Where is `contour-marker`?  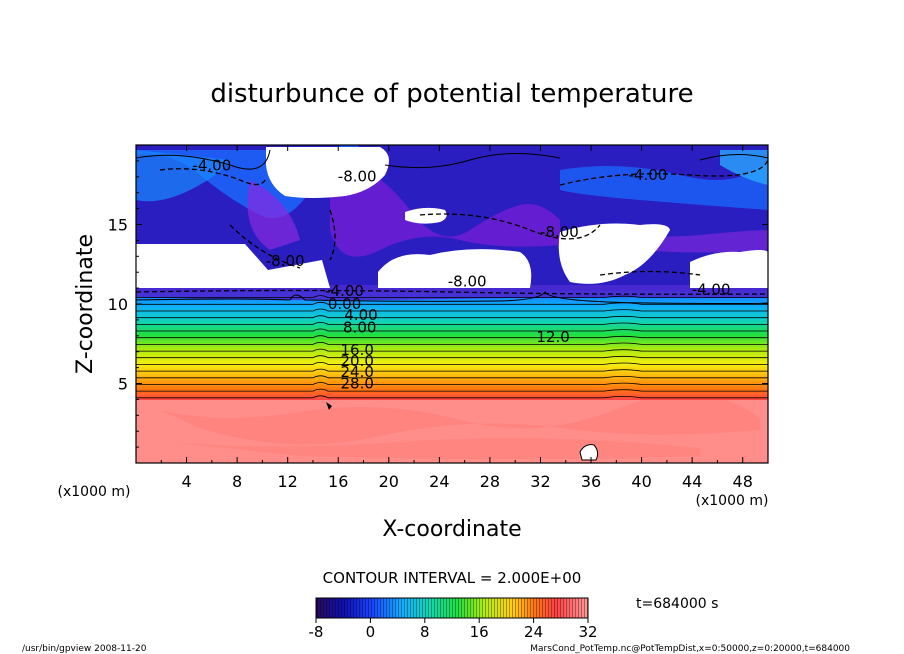 contour-marker is located at coordinates (329, 406).